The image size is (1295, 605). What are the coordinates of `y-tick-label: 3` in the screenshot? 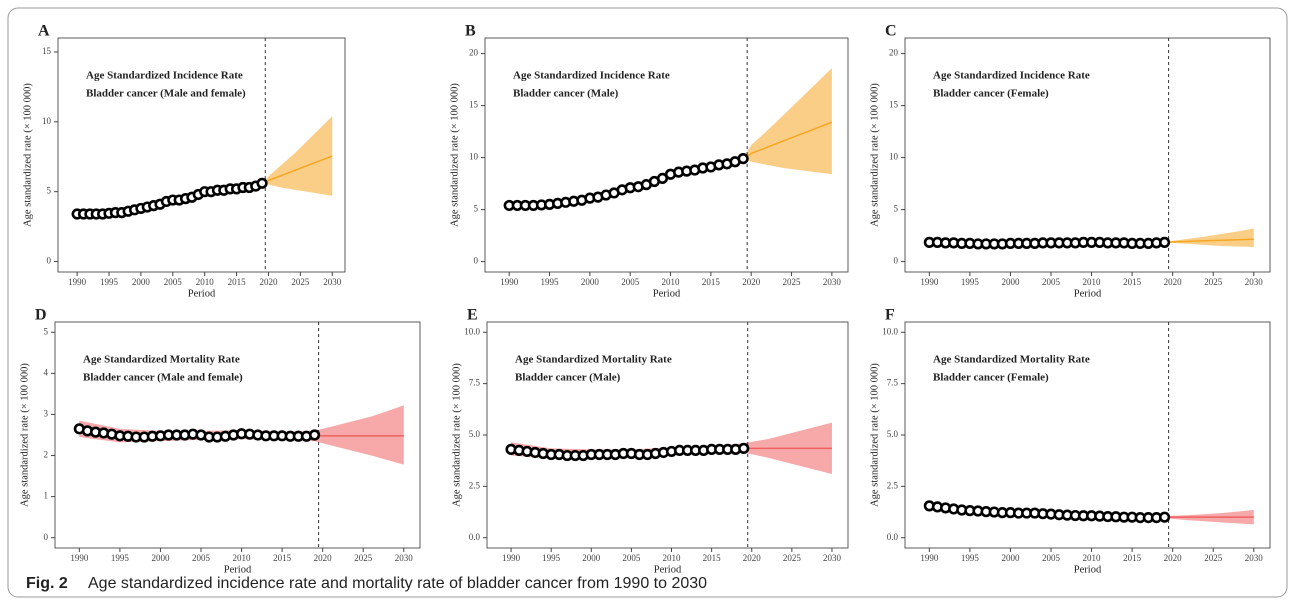 It's located at (46, 414).